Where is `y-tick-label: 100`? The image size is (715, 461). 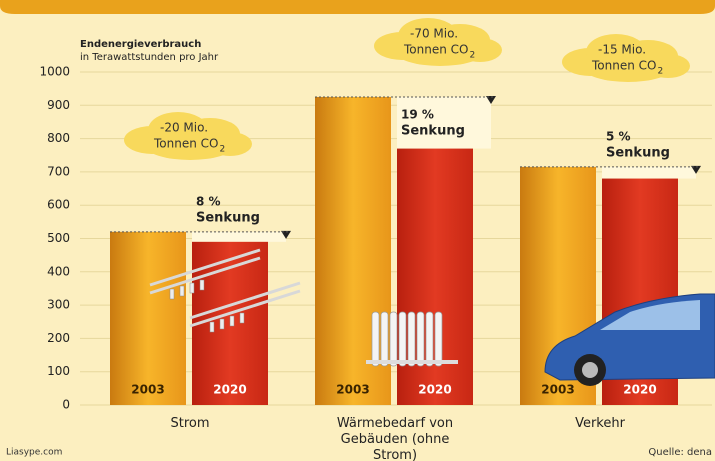
y-tick-label: 100 is located at coordinates (58, 371).